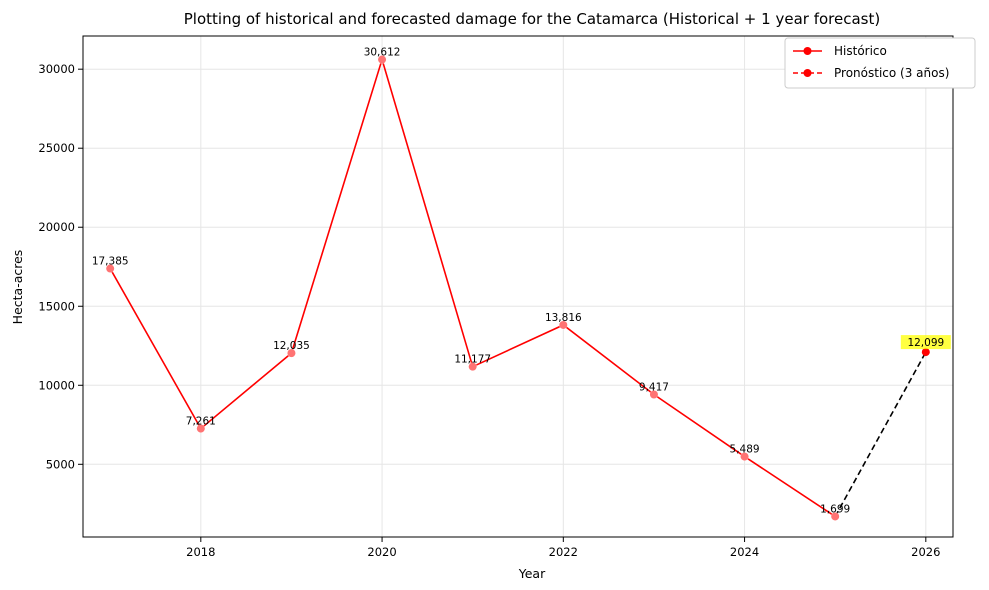  Describe the element at coordinates (472, 360) in the screenshot. I see `historico-data-label: 11,177` at that location.